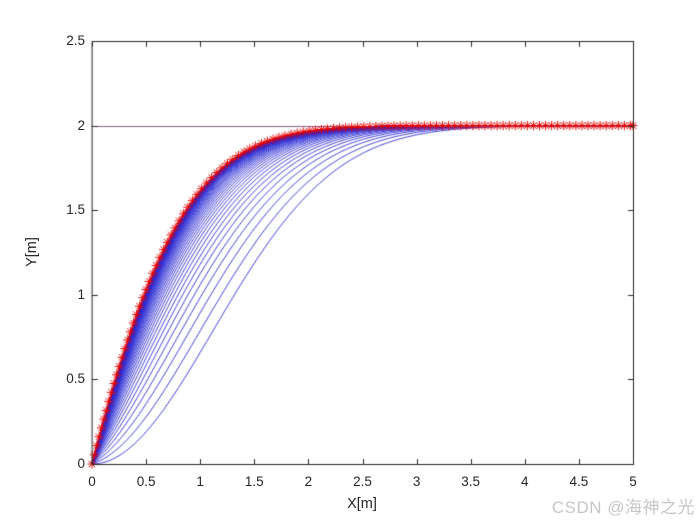  Describe the element at coordinates (75, 210) in the screenshot. I see `y-tick-label: 1.5` at that location.